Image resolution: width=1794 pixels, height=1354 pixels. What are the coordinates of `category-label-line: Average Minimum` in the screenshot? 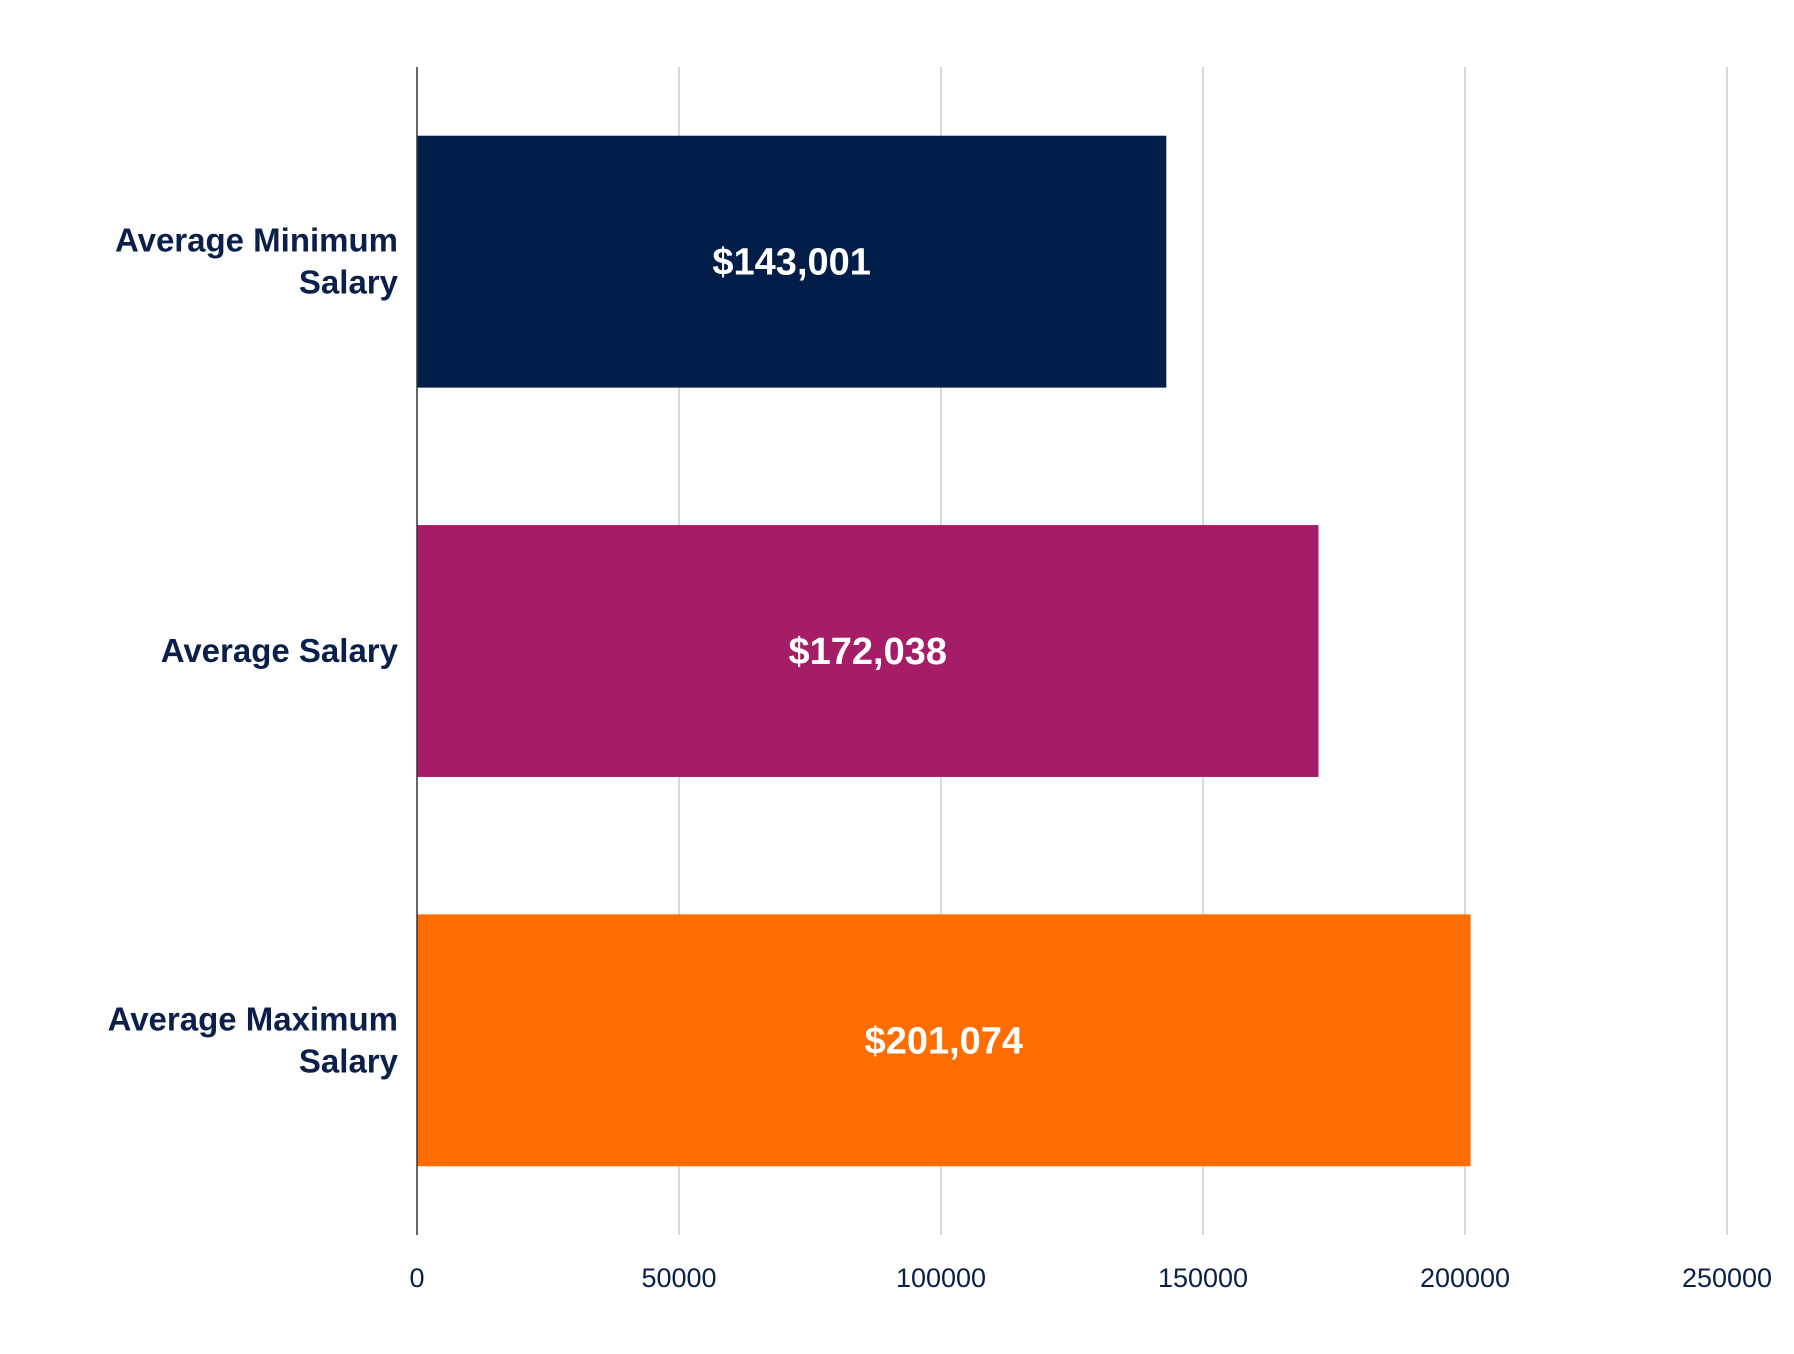 It's located at (256, 240).